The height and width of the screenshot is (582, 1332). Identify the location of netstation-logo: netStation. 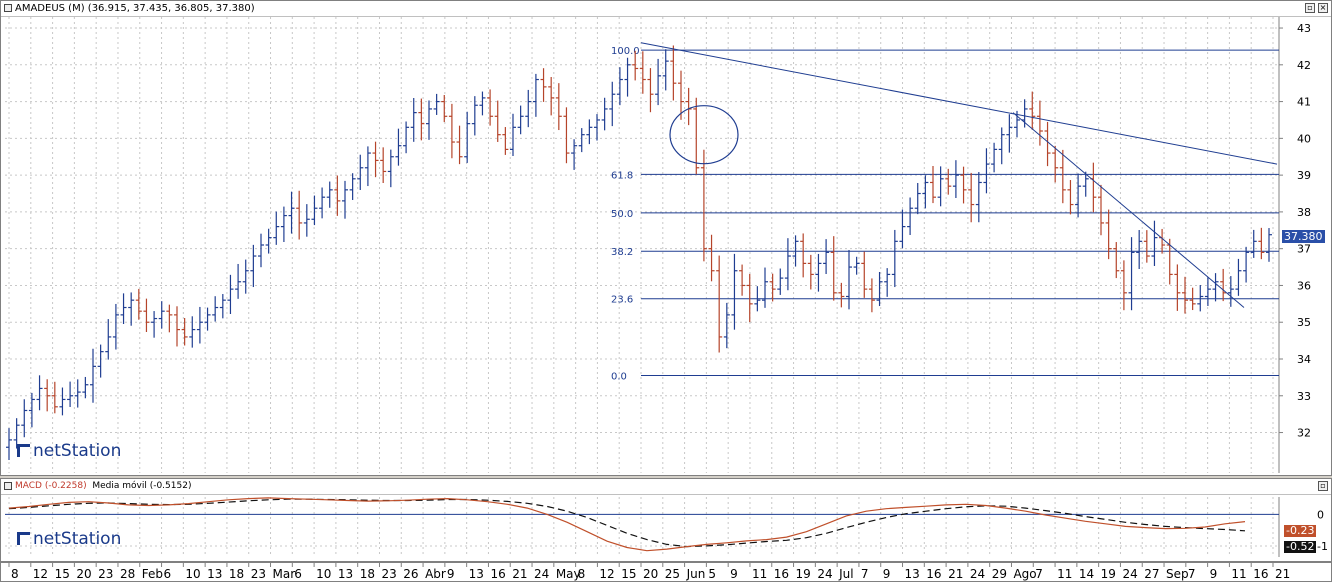
(69, 451).